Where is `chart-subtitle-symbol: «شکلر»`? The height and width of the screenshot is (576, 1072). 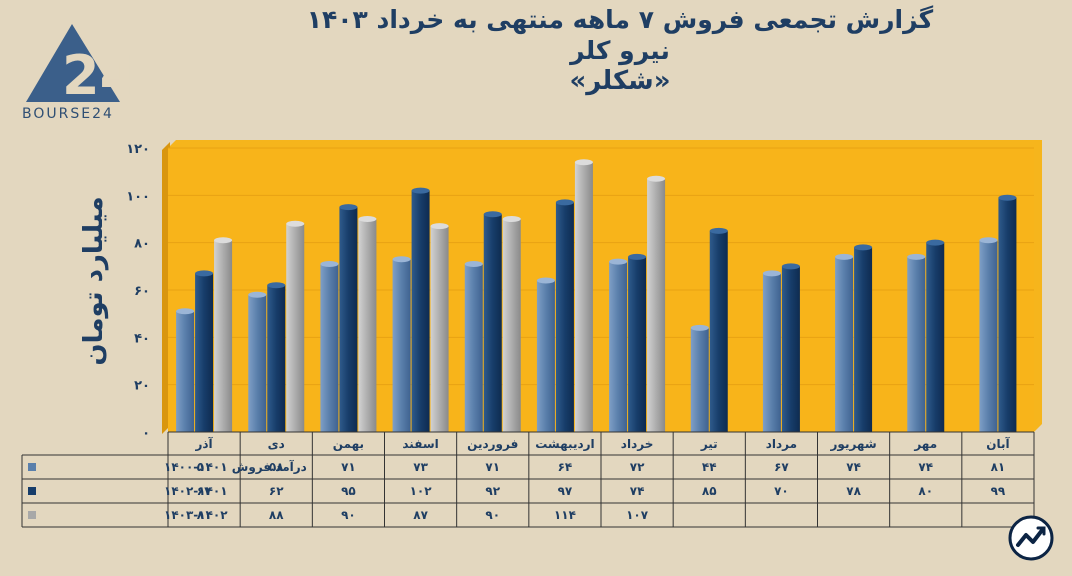
chart-subtitle-symbol: «شکلر» is located at coordinates (620, 81).